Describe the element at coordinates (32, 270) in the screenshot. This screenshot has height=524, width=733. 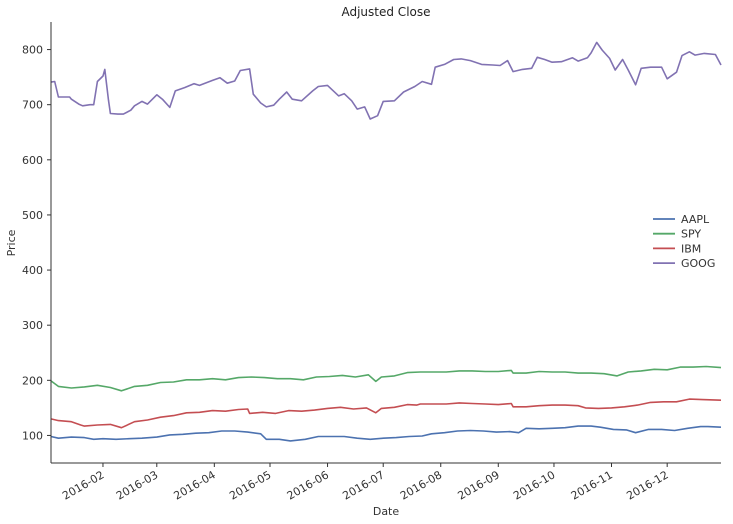
I see `y-tick-label: 400` at that location.